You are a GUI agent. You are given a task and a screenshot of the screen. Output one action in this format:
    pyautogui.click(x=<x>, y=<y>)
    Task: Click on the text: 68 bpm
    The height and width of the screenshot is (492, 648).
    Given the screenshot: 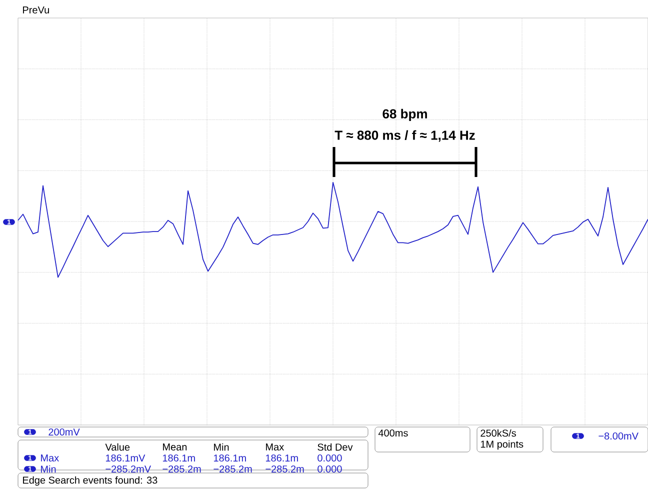 What is the action you would take?
    pyautogui.click(x=404, y=115)
    